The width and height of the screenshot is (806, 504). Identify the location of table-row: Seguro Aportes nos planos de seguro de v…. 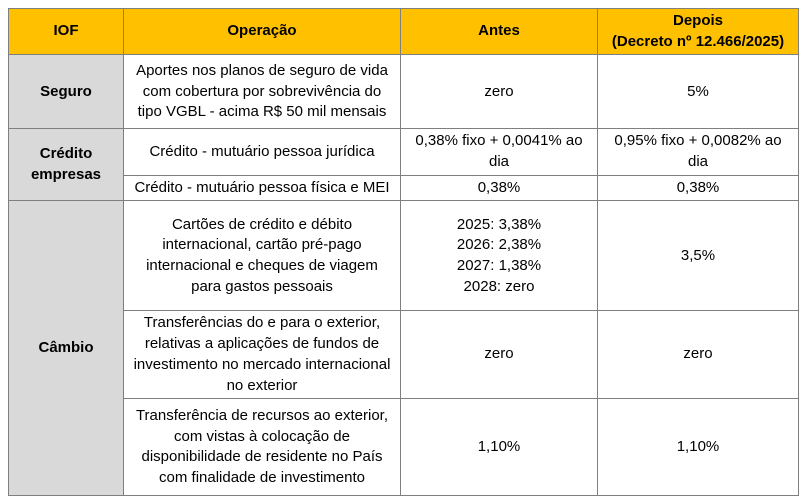
(403, 92).